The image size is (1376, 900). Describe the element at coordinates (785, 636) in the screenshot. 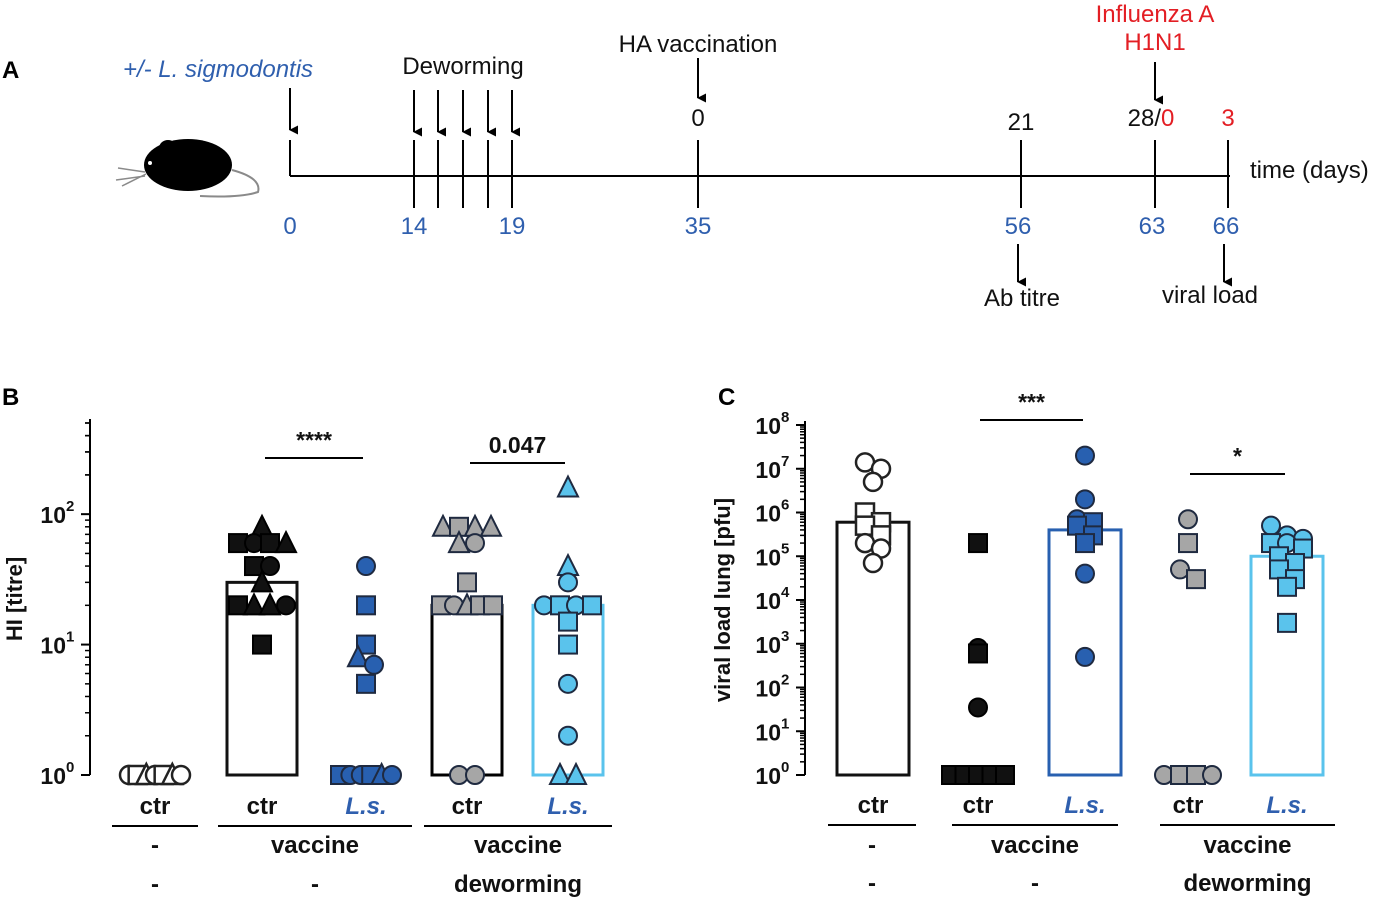

I see `y-tick-exponent: 3` at that location.